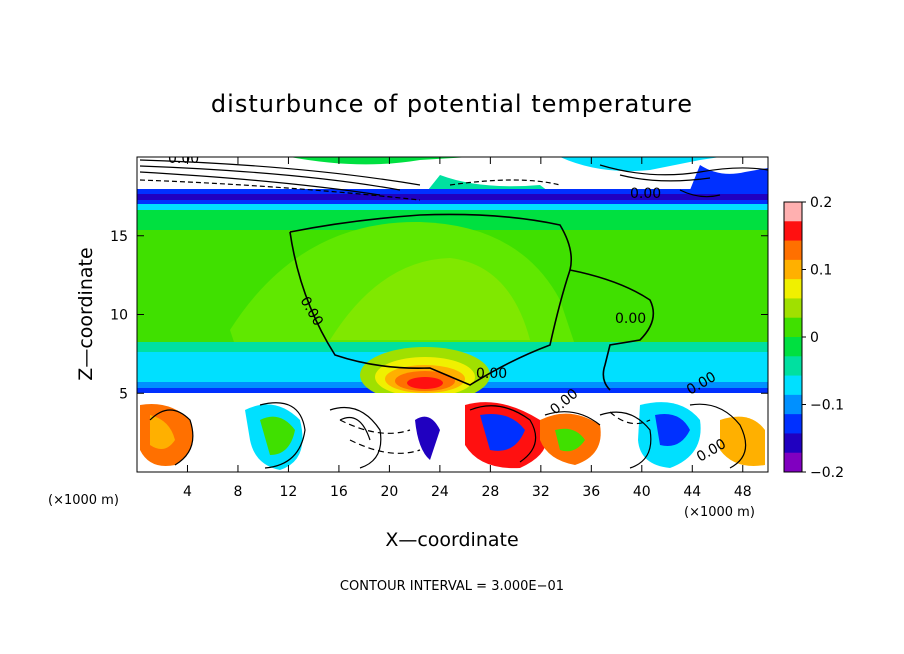  I want to click on y-axis-label: Z—coordinate, so click(86, 313).